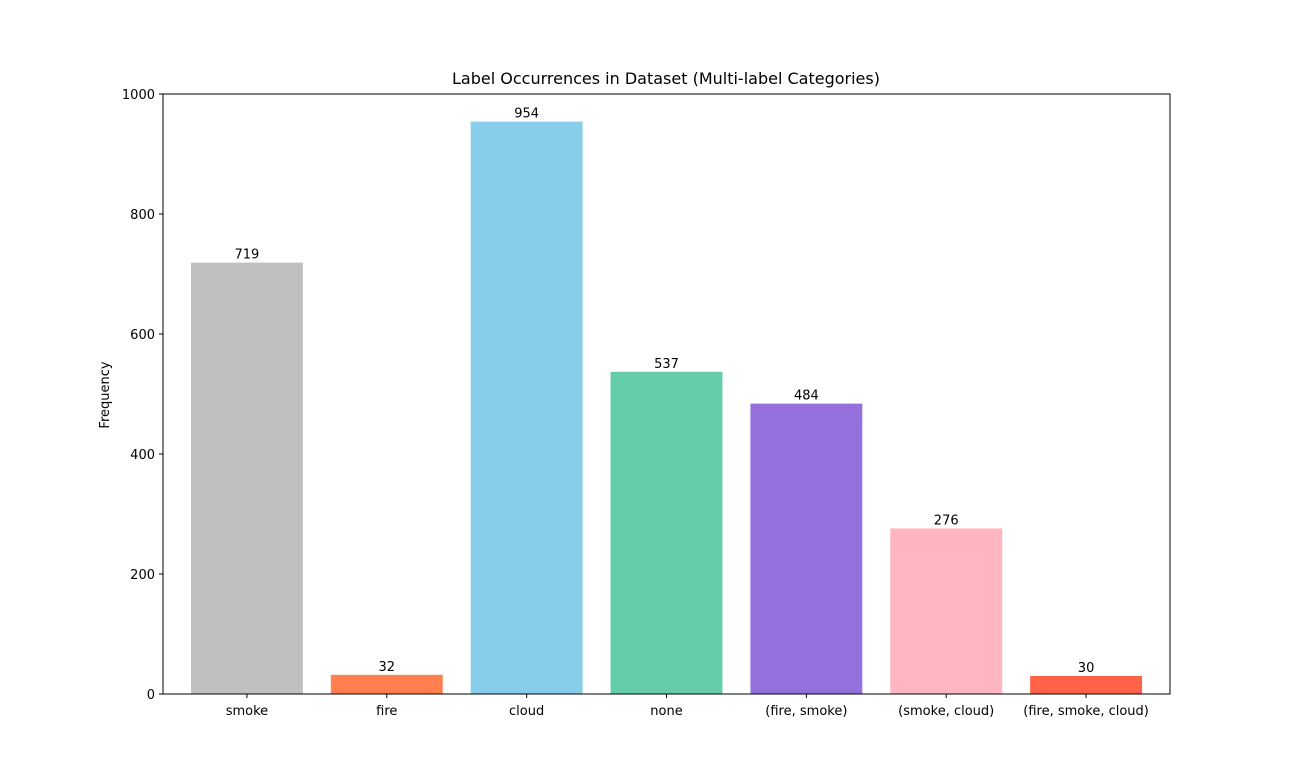 The image size is (1300, 780). What do you see at coordinates (387, 667) in the screenshot?
I see `data-label-1: 32` at bounding box center [387, 667].